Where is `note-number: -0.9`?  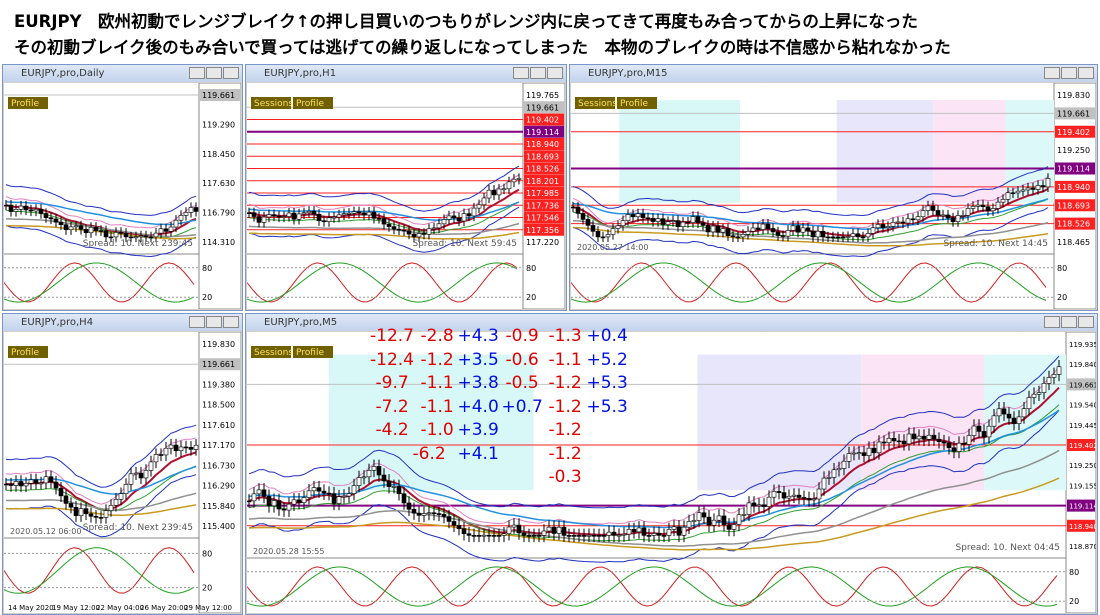 note-number: -0.9 is located at coordinates (522, 336).